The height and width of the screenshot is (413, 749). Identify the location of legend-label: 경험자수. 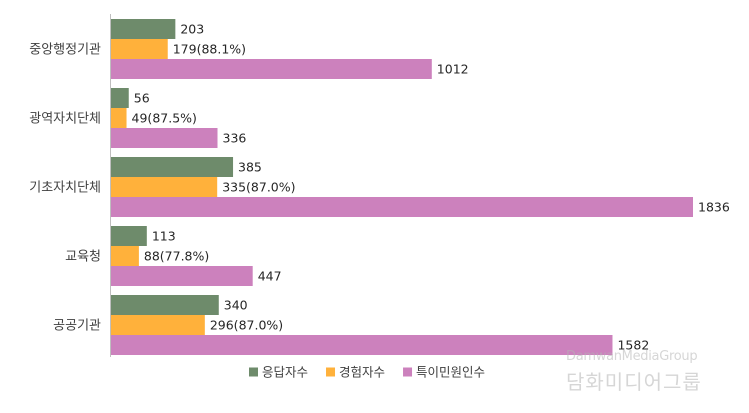
(362, 372).